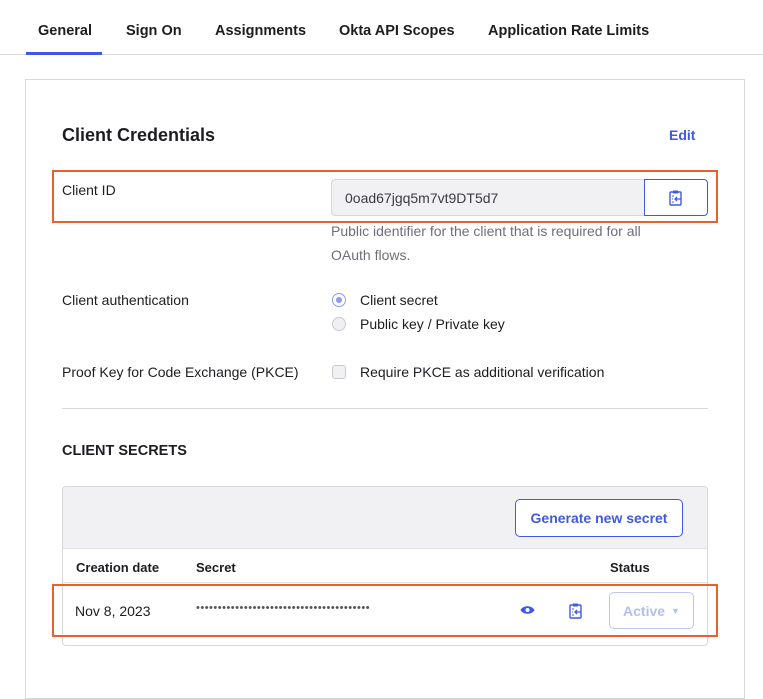 The width and height of the screenshot is (763, 699). I want to click on caret-down-icon: ▼, so click(675, 610).